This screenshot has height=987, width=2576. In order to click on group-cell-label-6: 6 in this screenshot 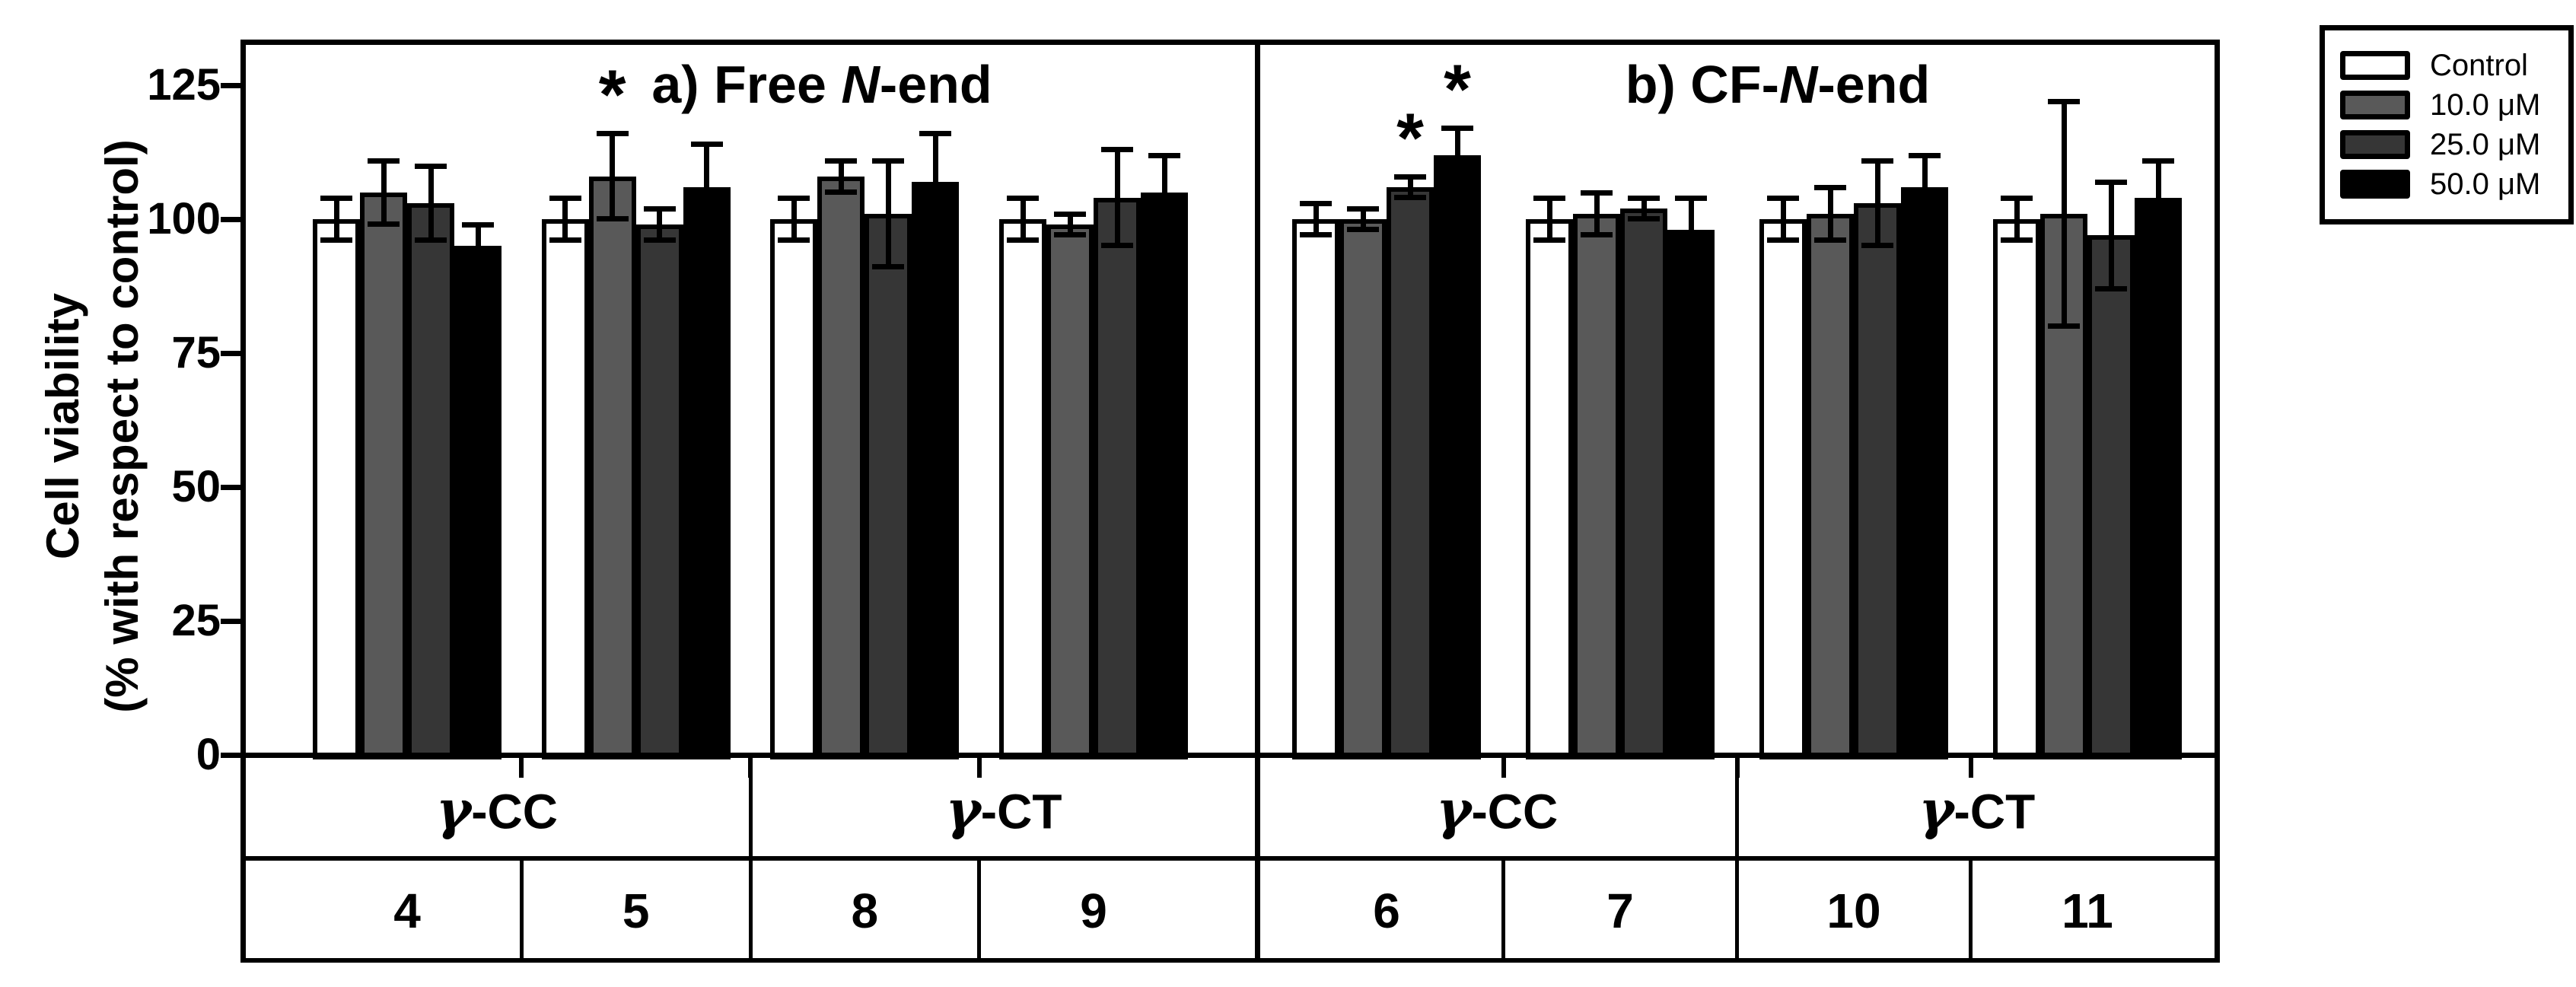, I will do `click(1386, 911)`.